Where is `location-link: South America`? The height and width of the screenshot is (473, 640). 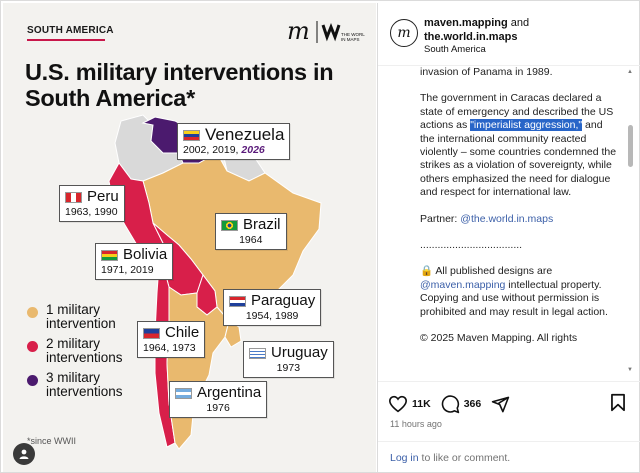 location-link: South America is located at coordinates (455, 49).